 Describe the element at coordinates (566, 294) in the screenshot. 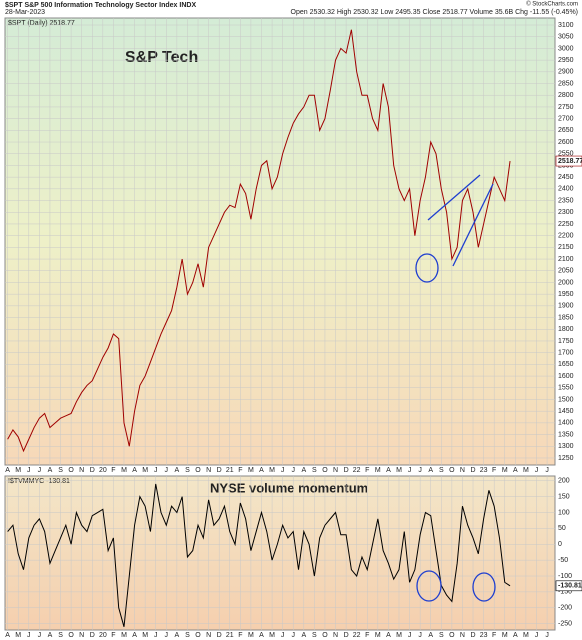

I see `y-tick-label: 1950` at that location.